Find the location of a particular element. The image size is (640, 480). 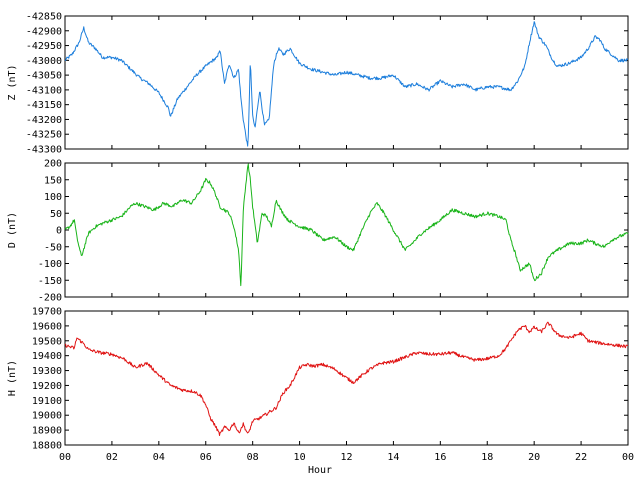

panel-z-y-tick-label: -42850 is located at coordinates (44, 17).